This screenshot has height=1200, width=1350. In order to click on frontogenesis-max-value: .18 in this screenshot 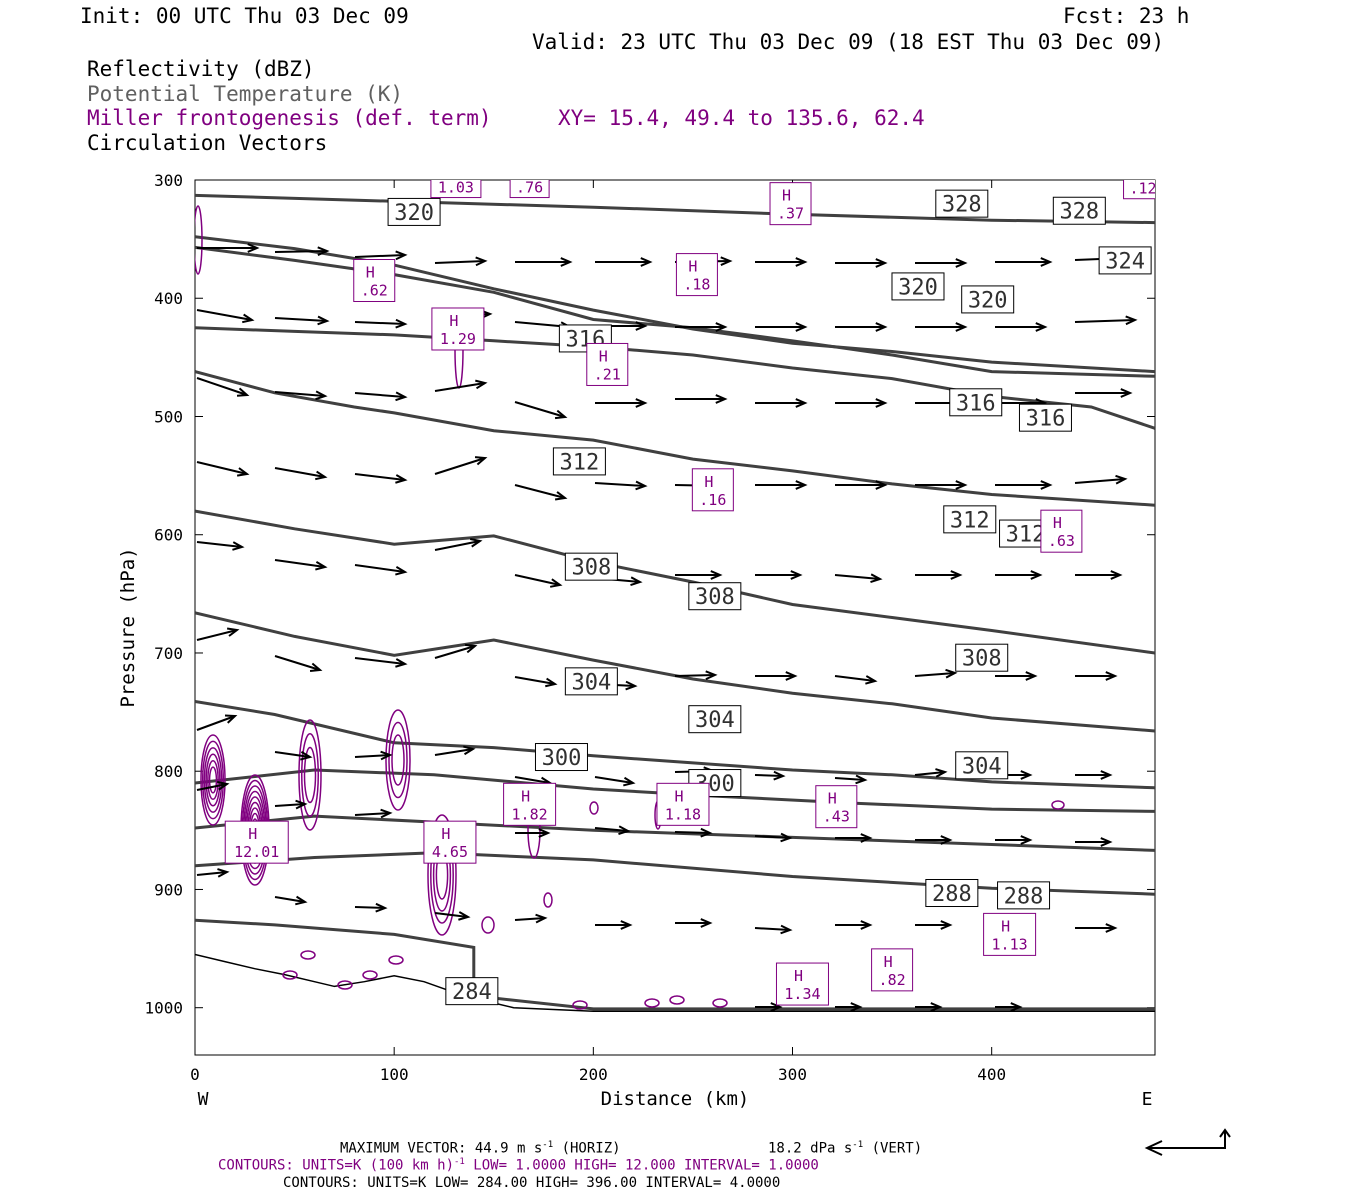, I will do `click(696, 285)`.